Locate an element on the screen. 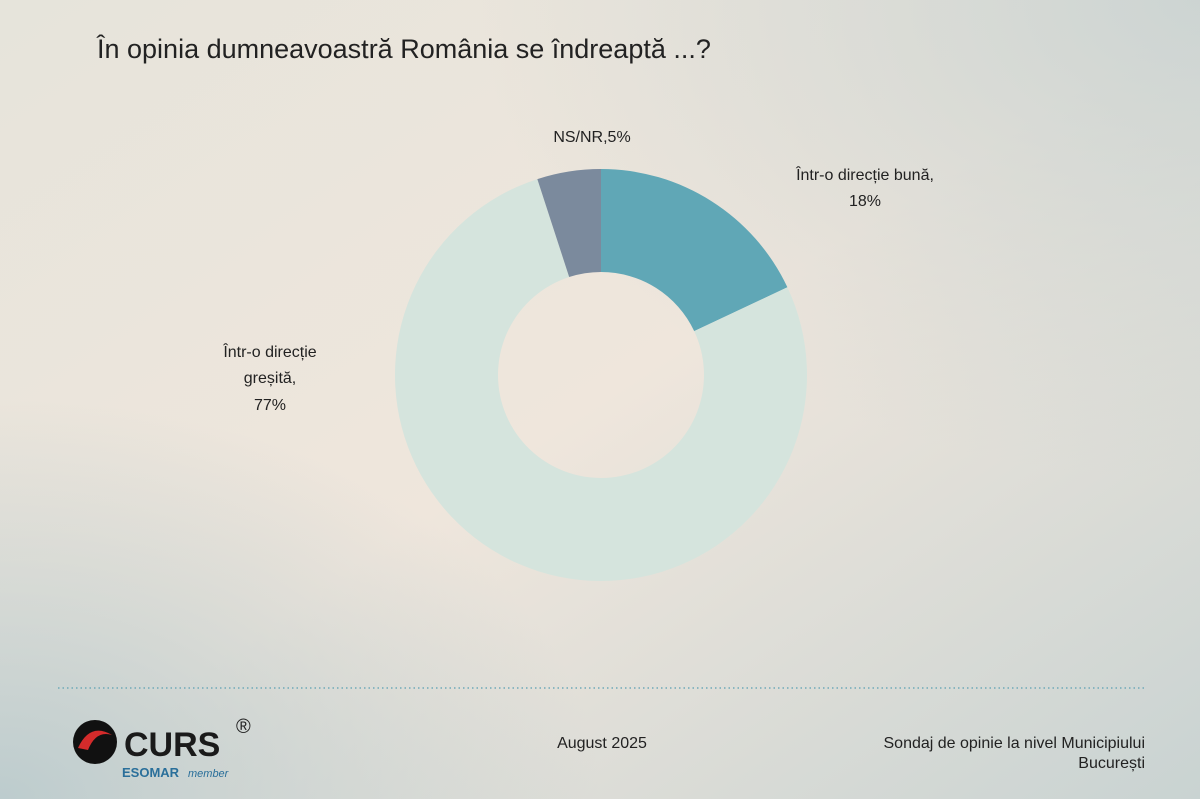 Image resolution: width=1200 pixels, height=799 pixels. value-label: 5% is located at coordinates (619, 137).